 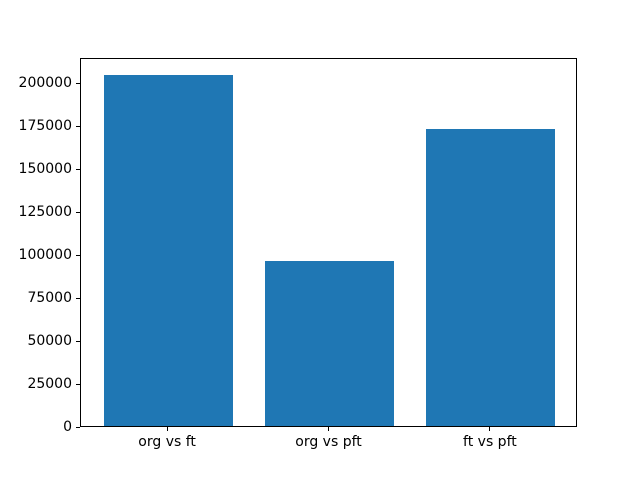 What do you see at coordinates (167, 442) in the screenshot?
I see `x-tick-label: org vs ft` at bounding box center [167, 442].